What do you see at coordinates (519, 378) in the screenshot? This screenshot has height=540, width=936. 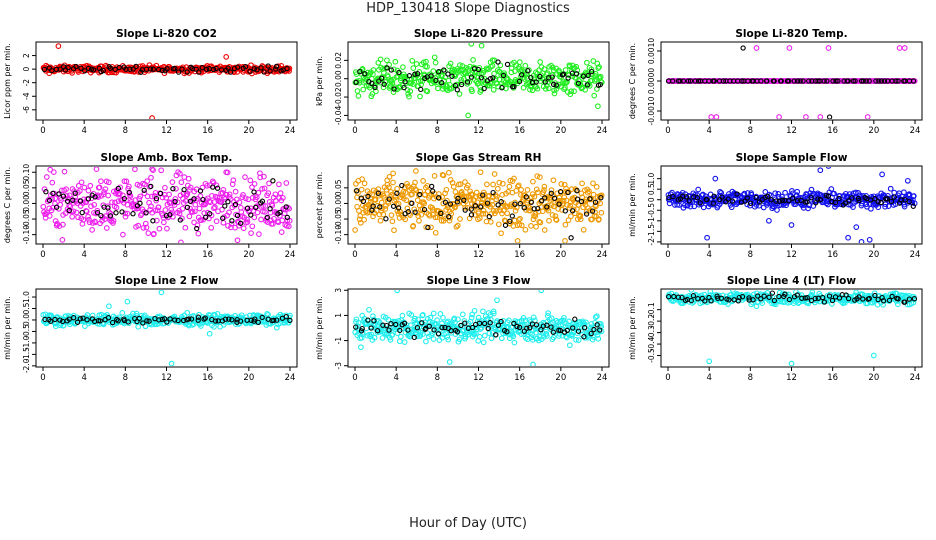 I see `x-tick-label: 16` at bounding box center [519, 378].